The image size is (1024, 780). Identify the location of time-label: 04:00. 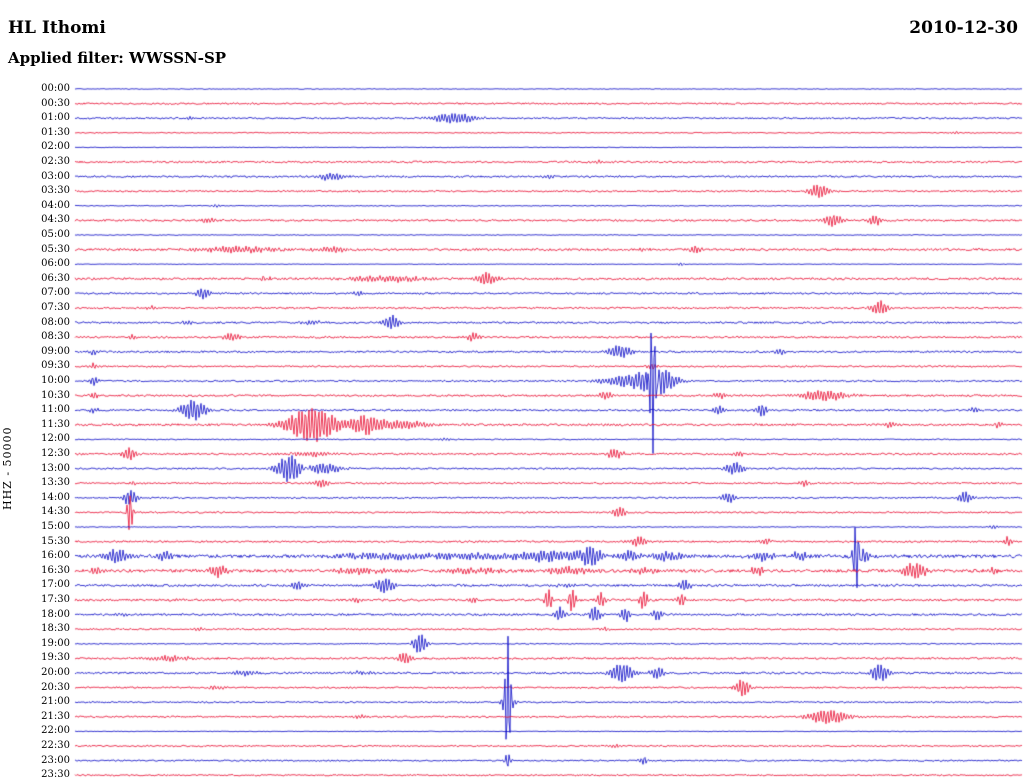
(55, 205).